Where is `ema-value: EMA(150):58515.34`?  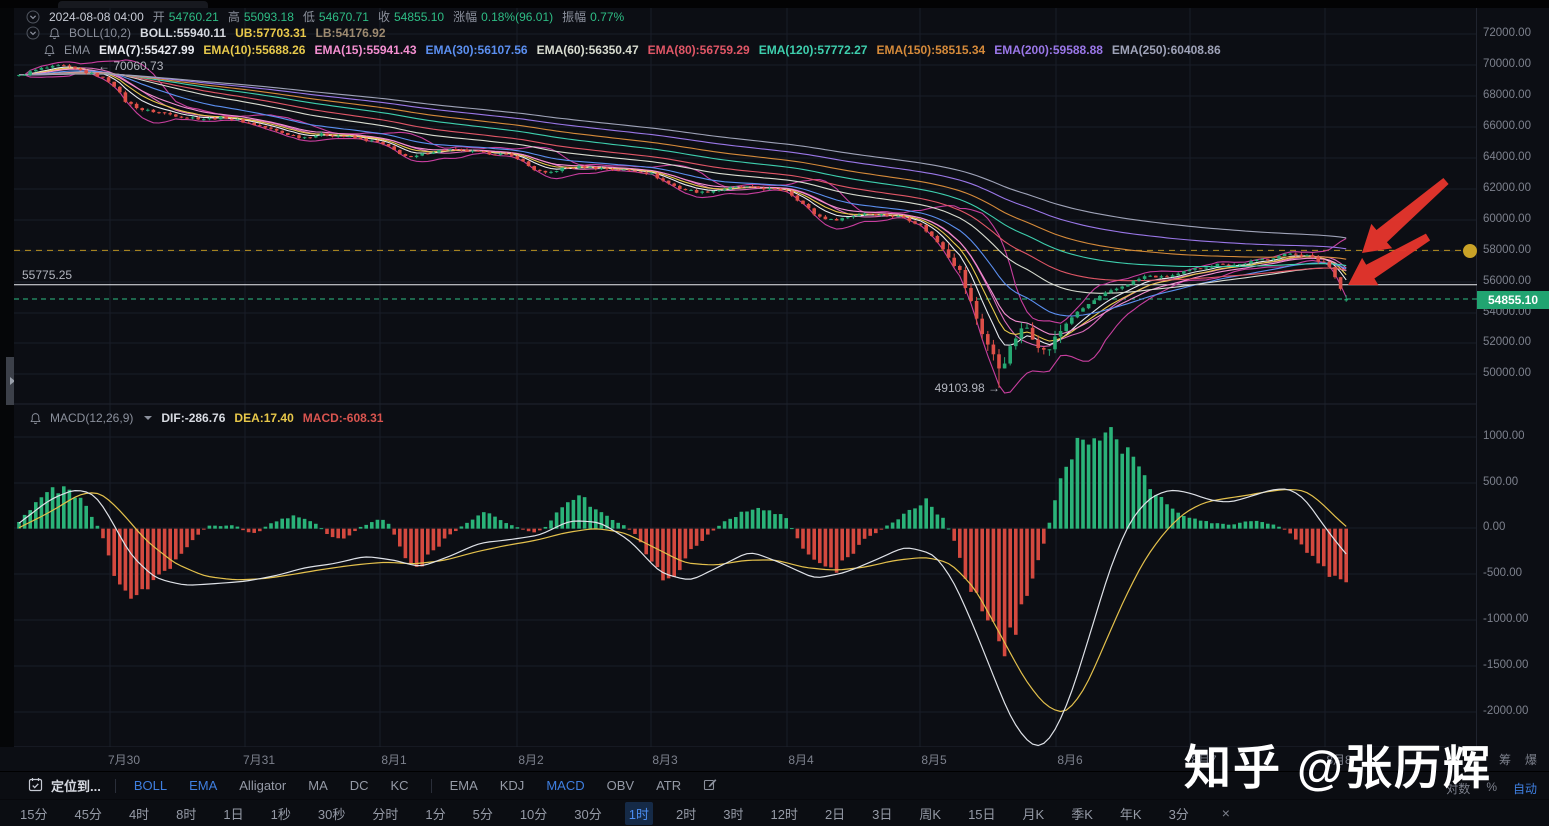
ema-value: EMA(150):58515.34 is located at coordinates (931, 50).